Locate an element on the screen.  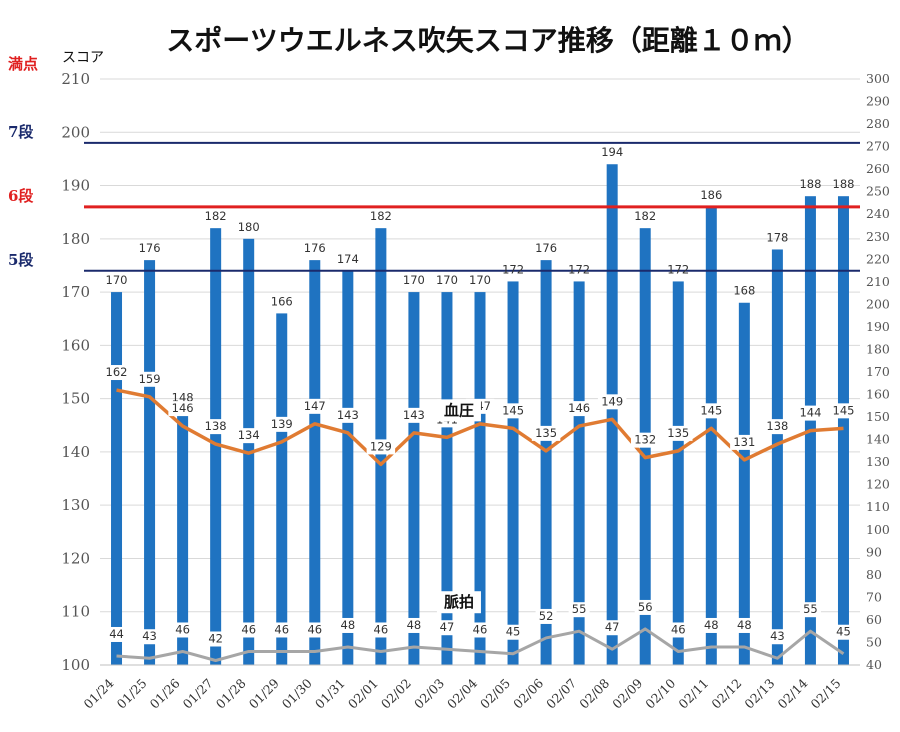
y-tick-label: 180 is located at coordinates (75, 239).